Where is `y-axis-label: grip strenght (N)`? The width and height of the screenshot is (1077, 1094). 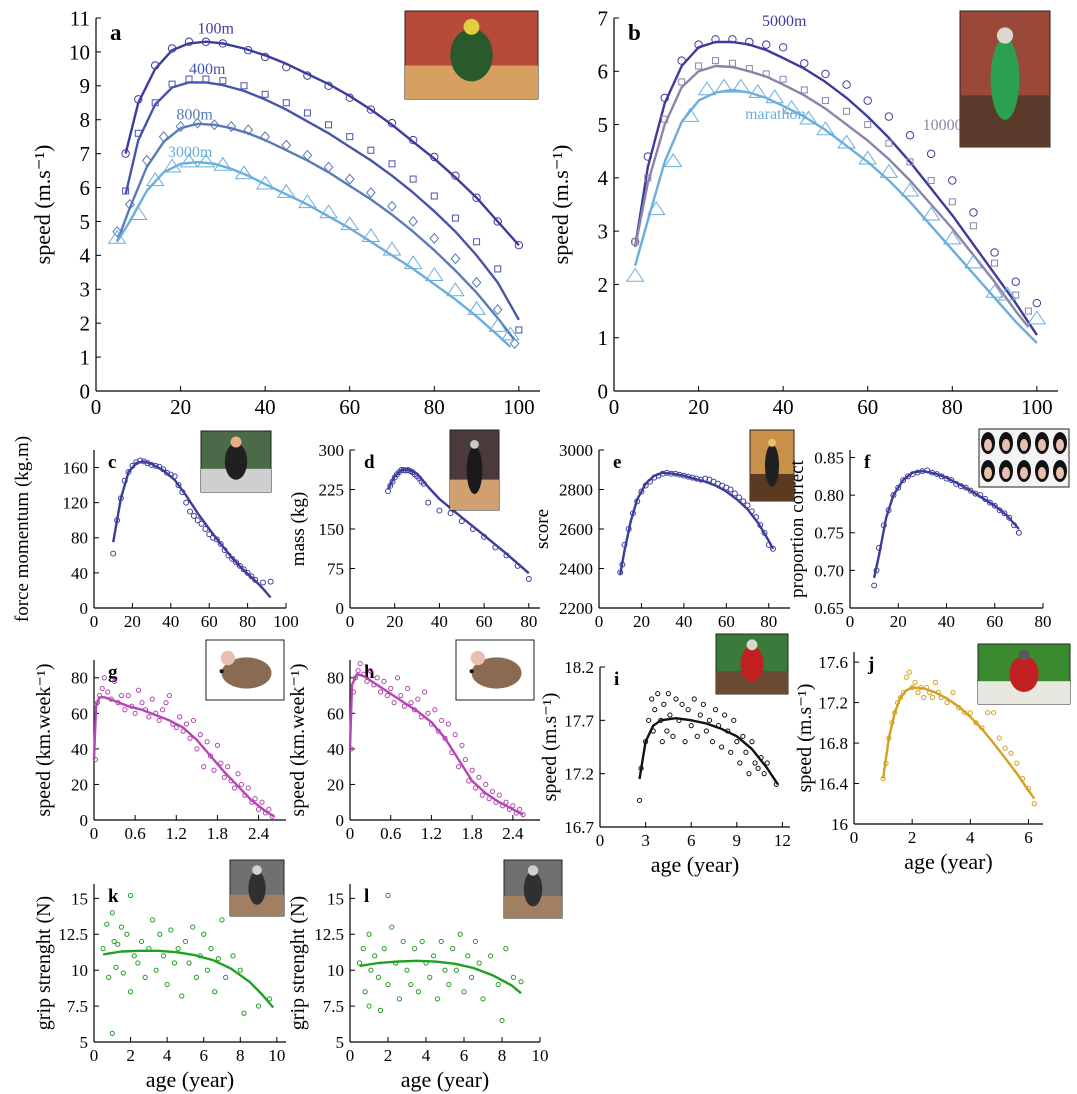 y-axis-label: grip strenght (N) is located at coordinates (44, 963).